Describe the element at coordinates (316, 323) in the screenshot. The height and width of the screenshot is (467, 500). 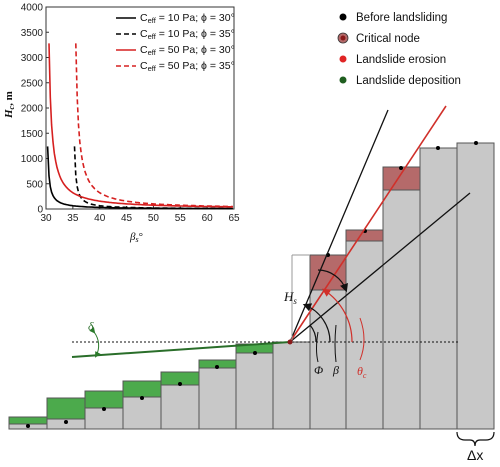
I see `beta-arc` at that location.